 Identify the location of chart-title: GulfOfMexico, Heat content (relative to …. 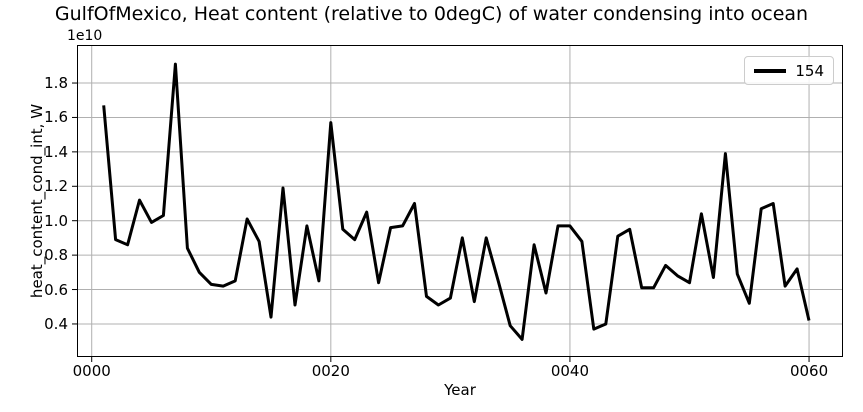
(431, 14).